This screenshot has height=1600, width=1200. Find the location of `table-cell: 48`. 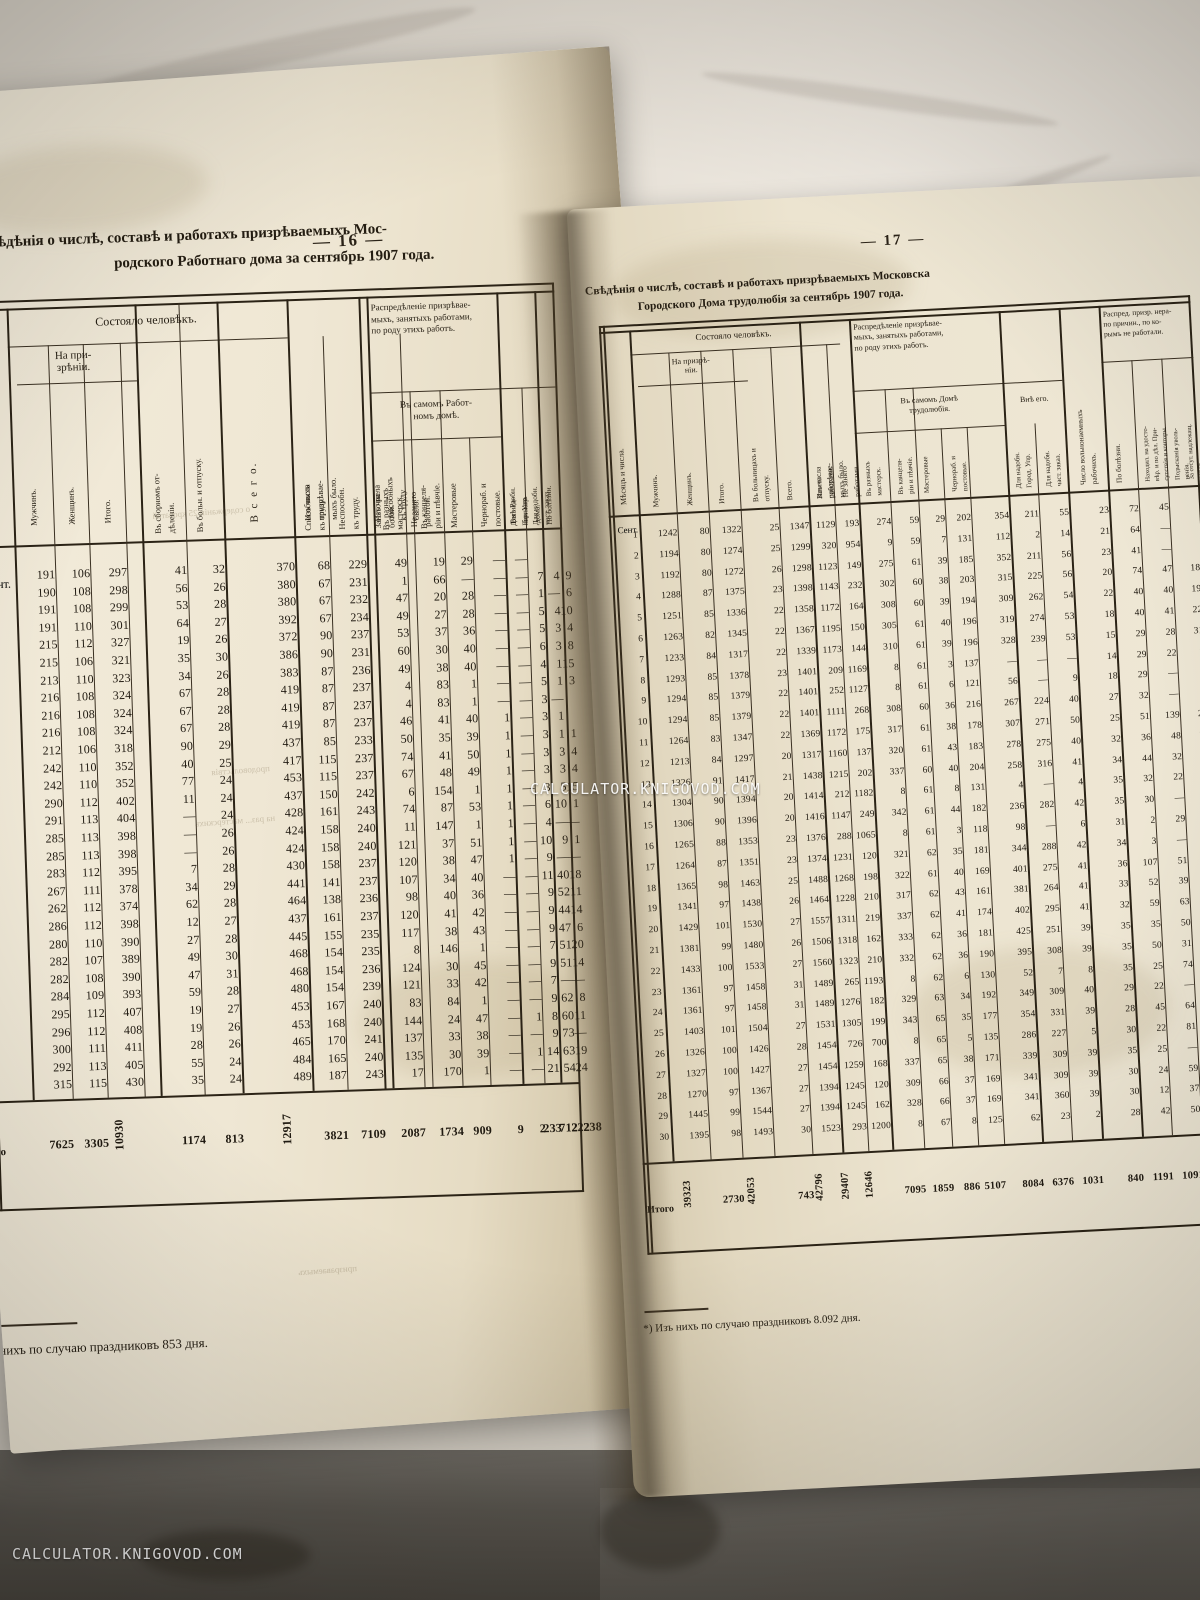

table-cell: 48 is located at coordinates (1176, 736).